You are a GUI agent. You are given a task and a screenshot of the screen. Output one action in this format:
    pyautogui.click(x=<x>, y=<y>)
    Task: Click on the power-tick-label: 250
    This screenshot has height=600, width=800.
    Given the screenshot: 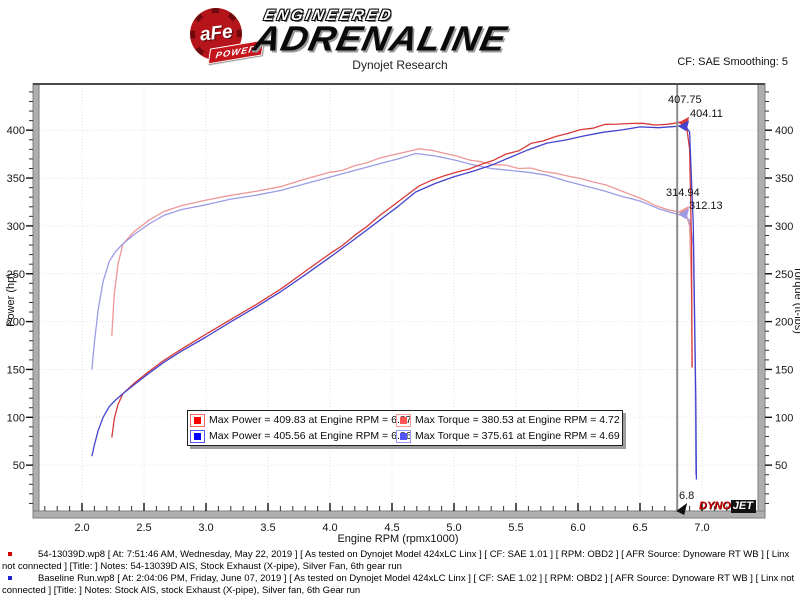 What is the action you would take?
    pyautogui.click(x=16, y=275)
    